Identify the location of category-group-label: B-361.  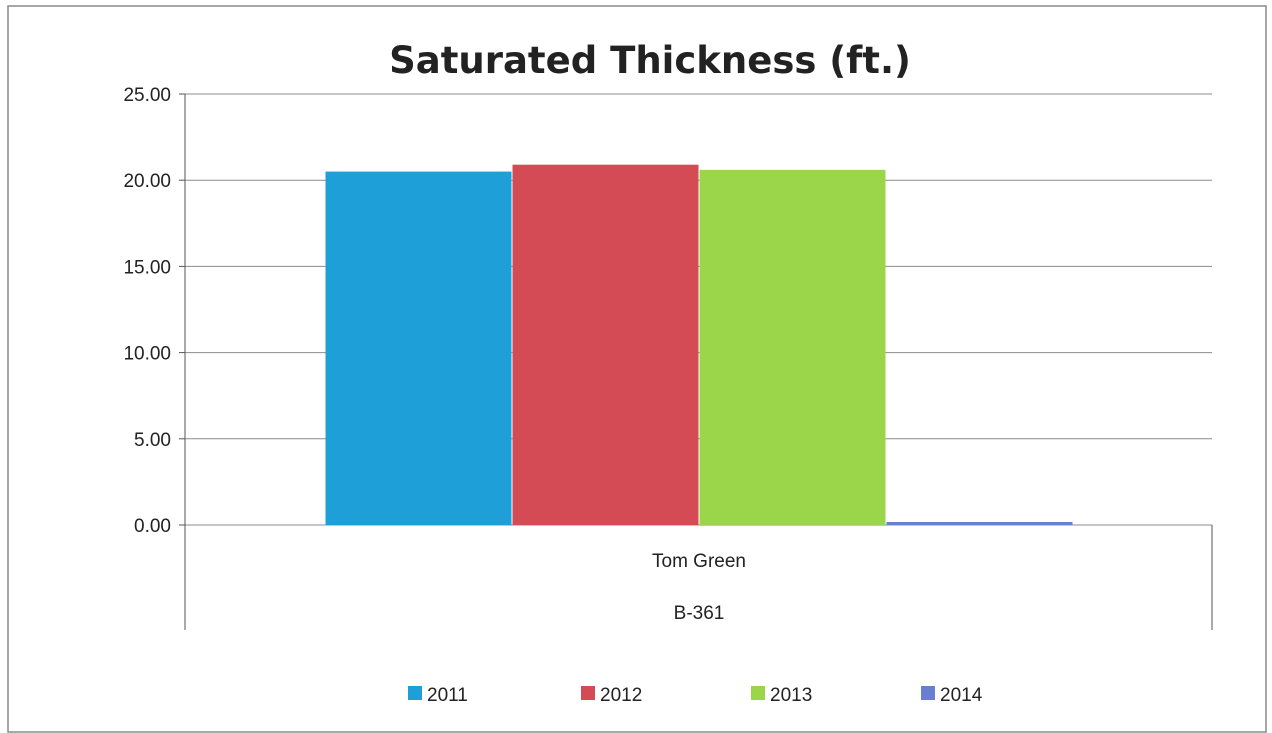
(699, 613).